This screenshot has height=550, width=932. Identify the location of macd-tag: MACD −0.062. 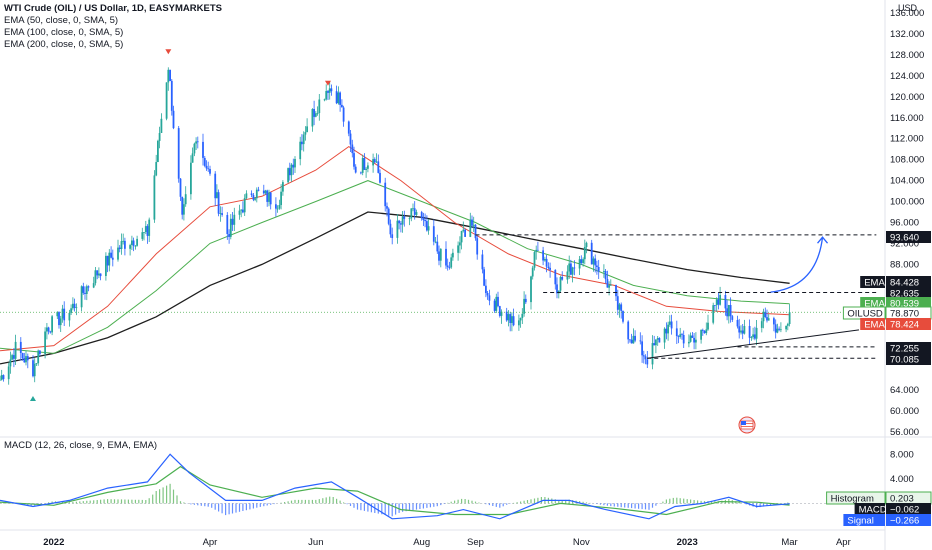
(892, 509).